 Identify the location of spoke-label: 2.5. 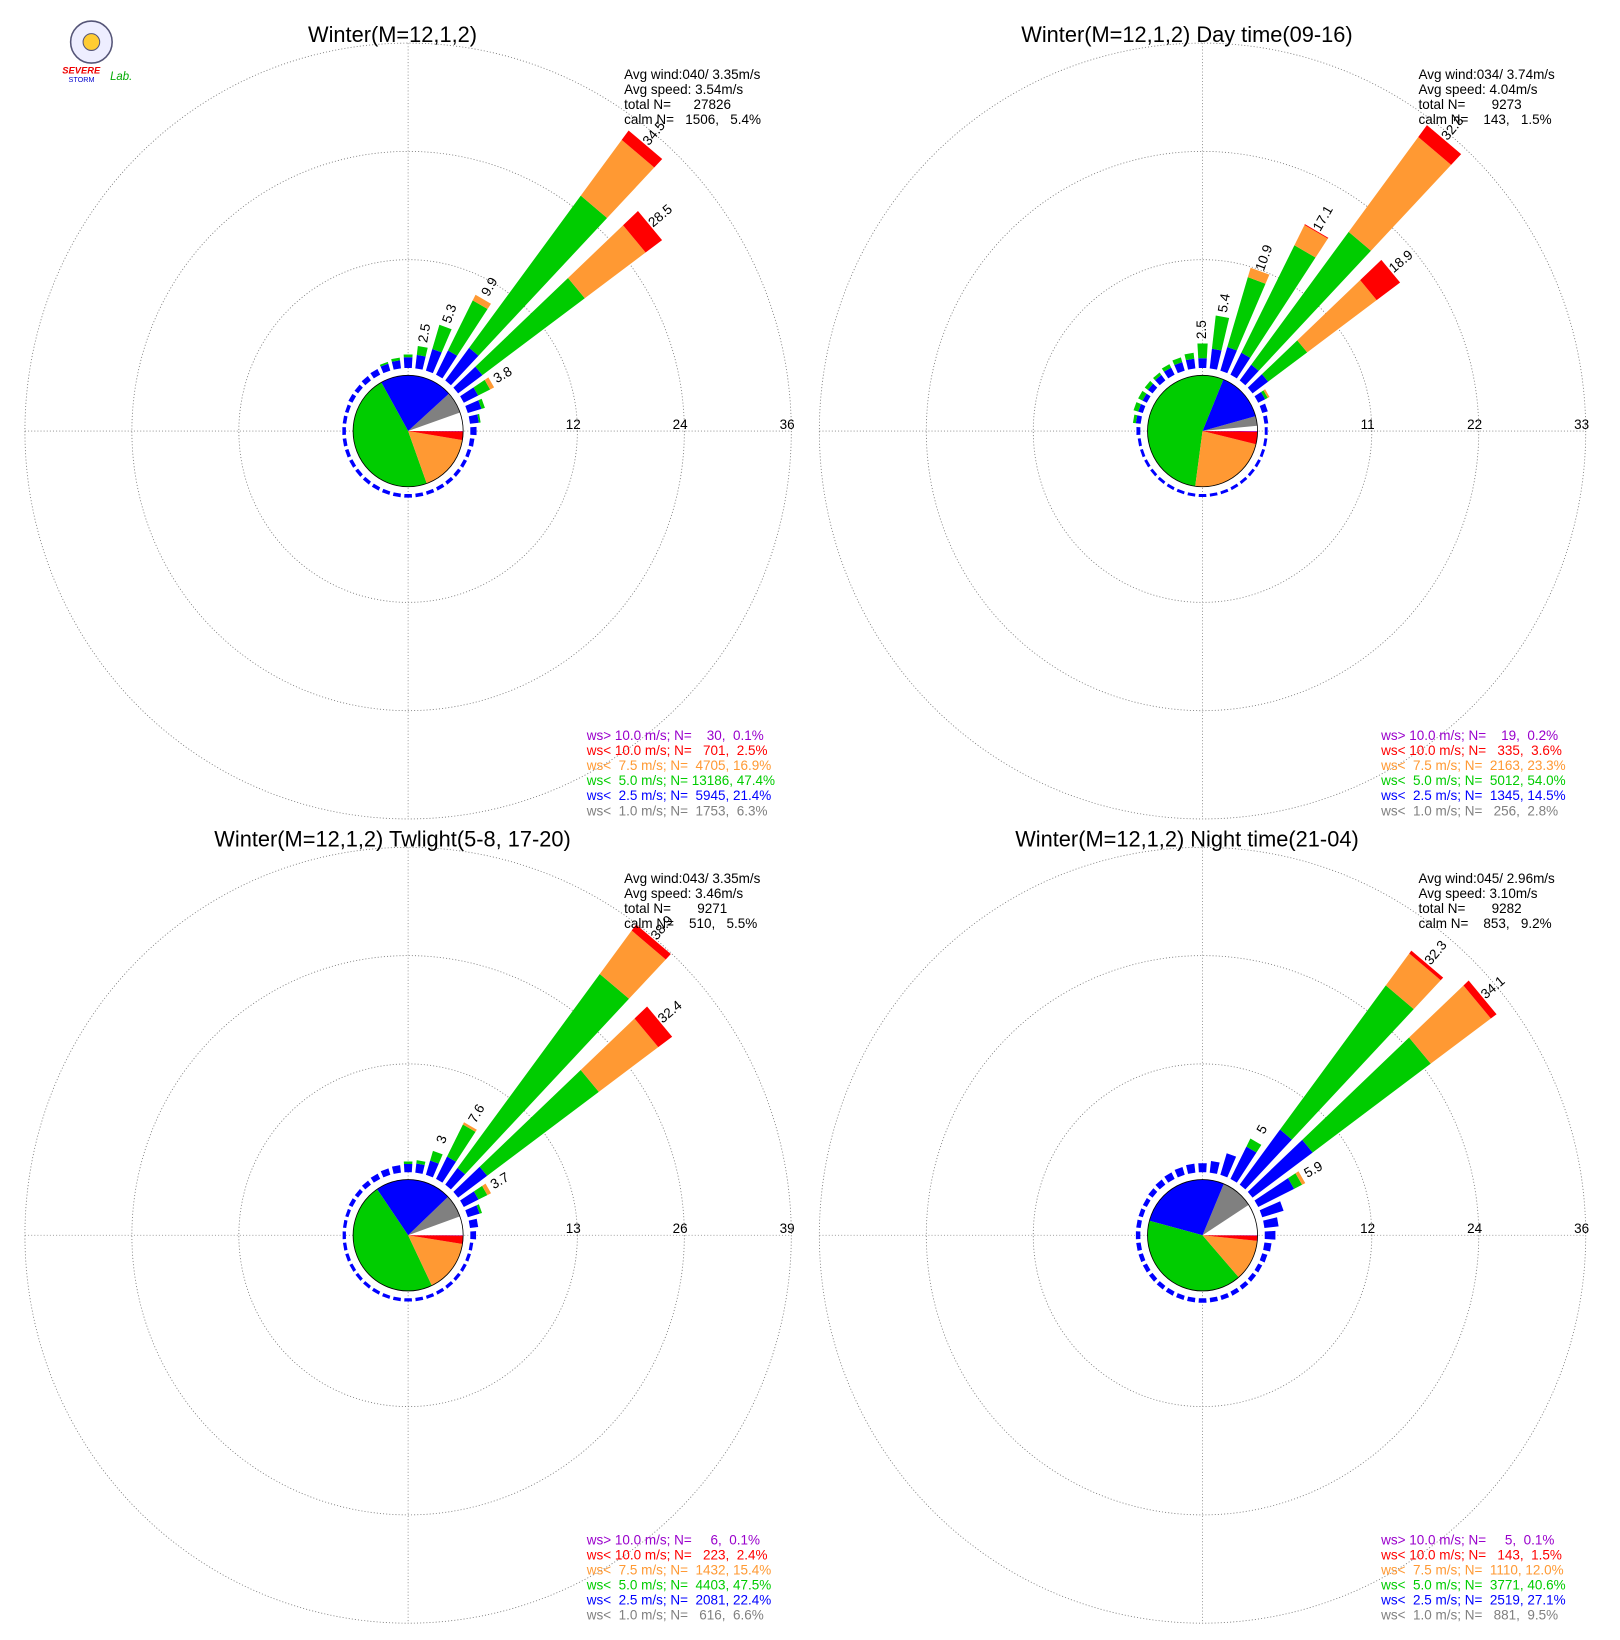
(424, 332).